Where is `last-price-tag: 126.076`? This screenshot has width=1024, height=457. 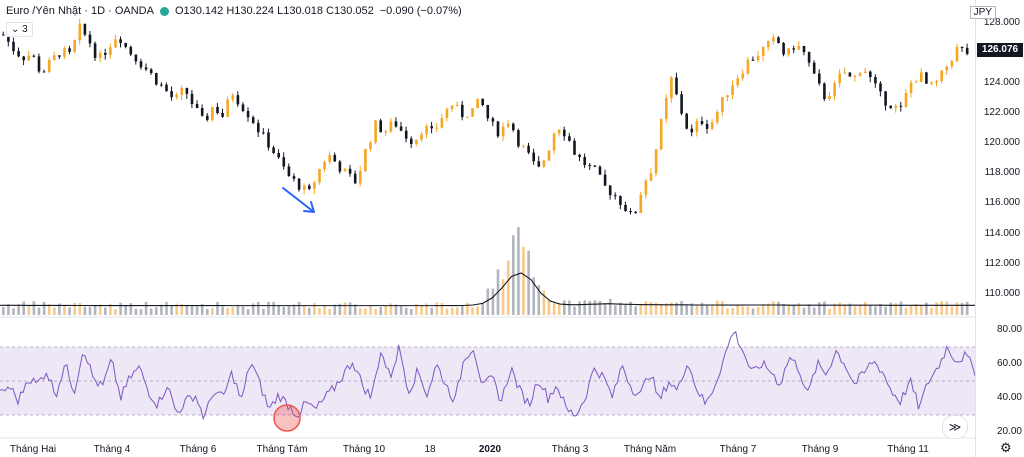
last-price-tag: 126.076 is located at coordinates (1000, 50).